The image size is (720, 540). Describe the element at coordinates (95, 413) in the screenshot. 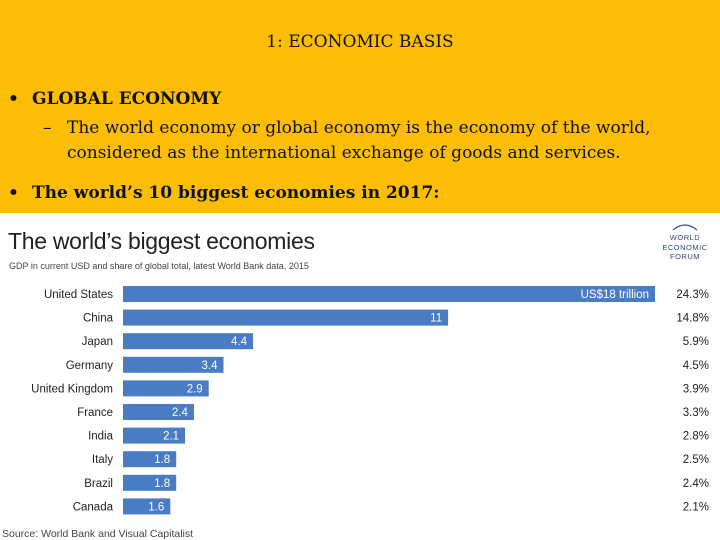

I see `category-label: France` at that location.